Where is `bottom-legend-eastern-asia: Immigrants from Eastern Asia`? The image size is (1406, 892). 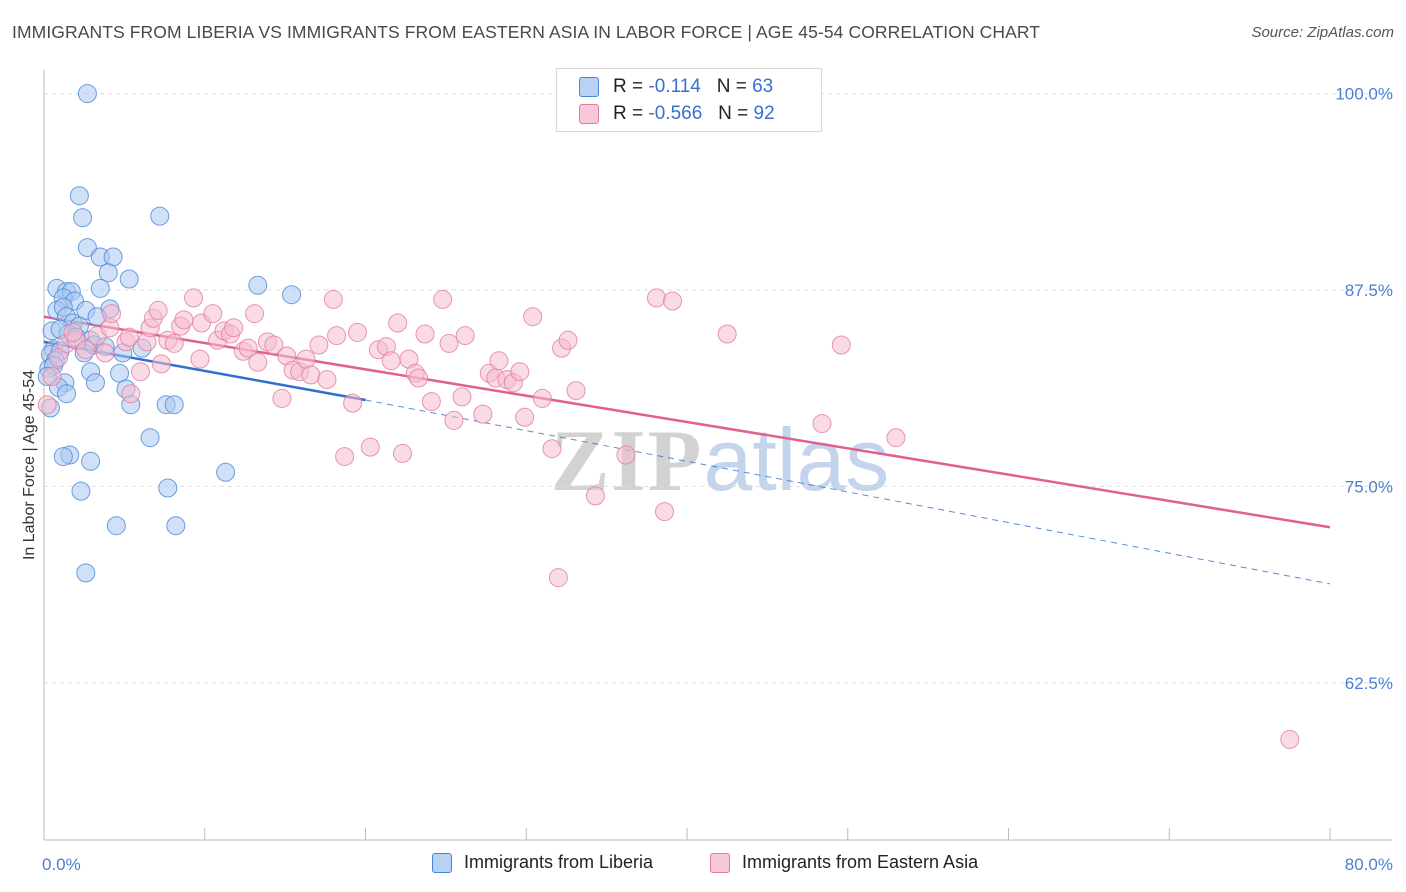
bottom-legend-eastern-asia: Immigrants from Eastern Asia is located at coordinates (844, 862).